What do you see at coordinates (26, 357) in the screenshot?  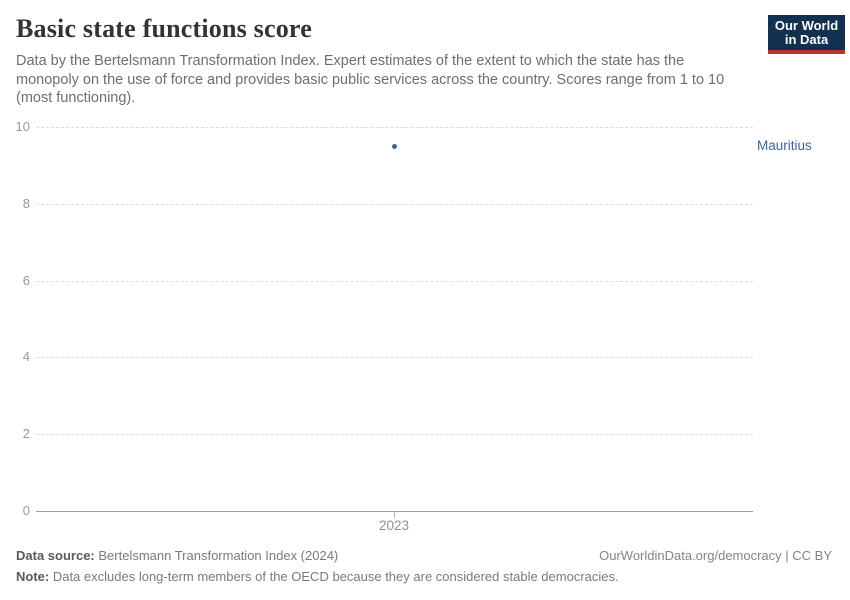 I see `y-tick-label-4: 4` at bounding box center [26, 357].